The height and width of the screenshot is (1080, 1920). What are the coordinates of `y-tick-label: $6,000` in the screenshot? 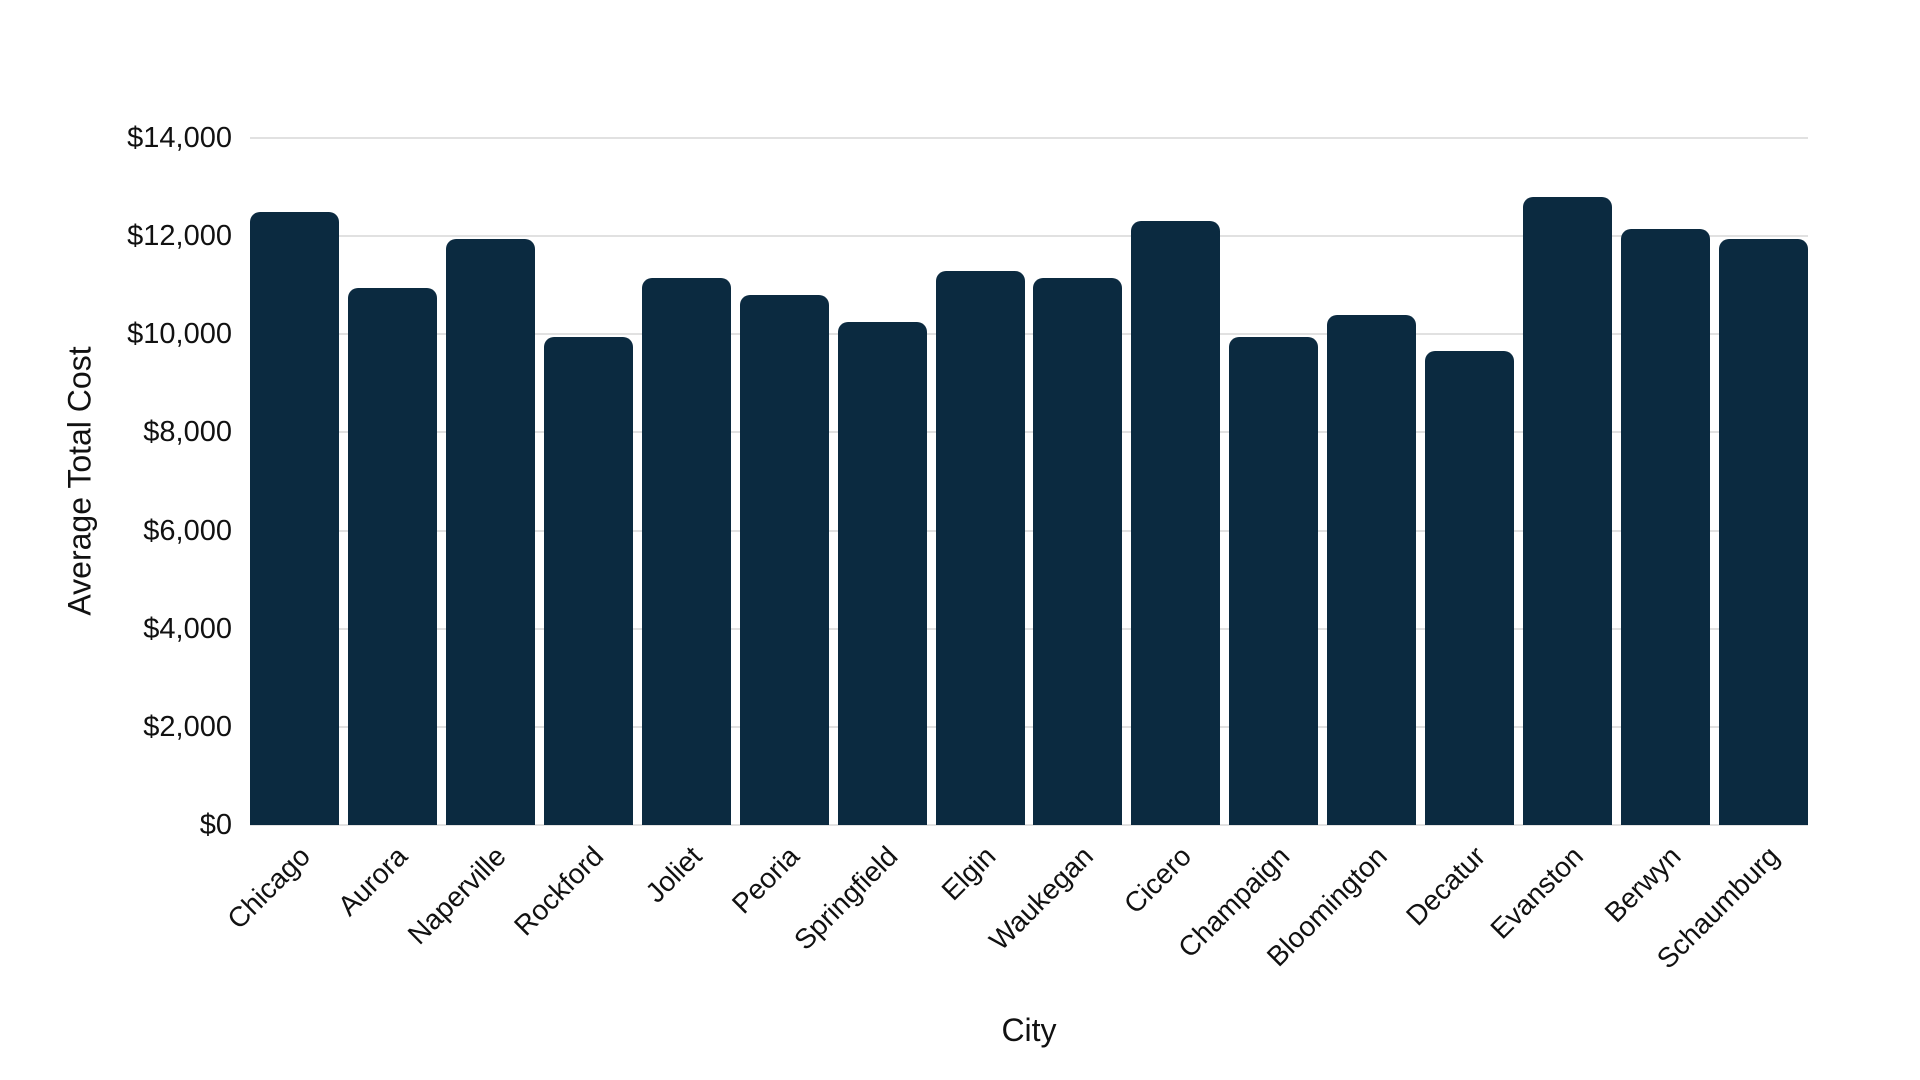 It's located at (187, 530).